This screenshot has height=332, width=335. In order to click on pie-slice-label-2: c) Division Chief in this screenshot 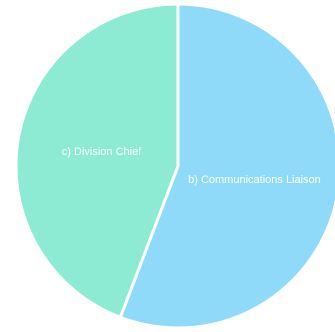, I will do `click(102, 152)`.